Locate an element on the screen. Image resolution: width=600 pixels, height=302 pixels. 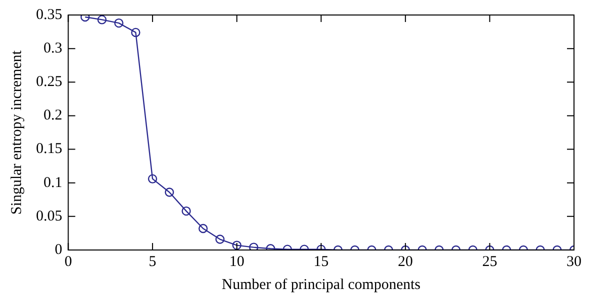
y-tick-label: 0.35 is located at coordinates (49, 14).